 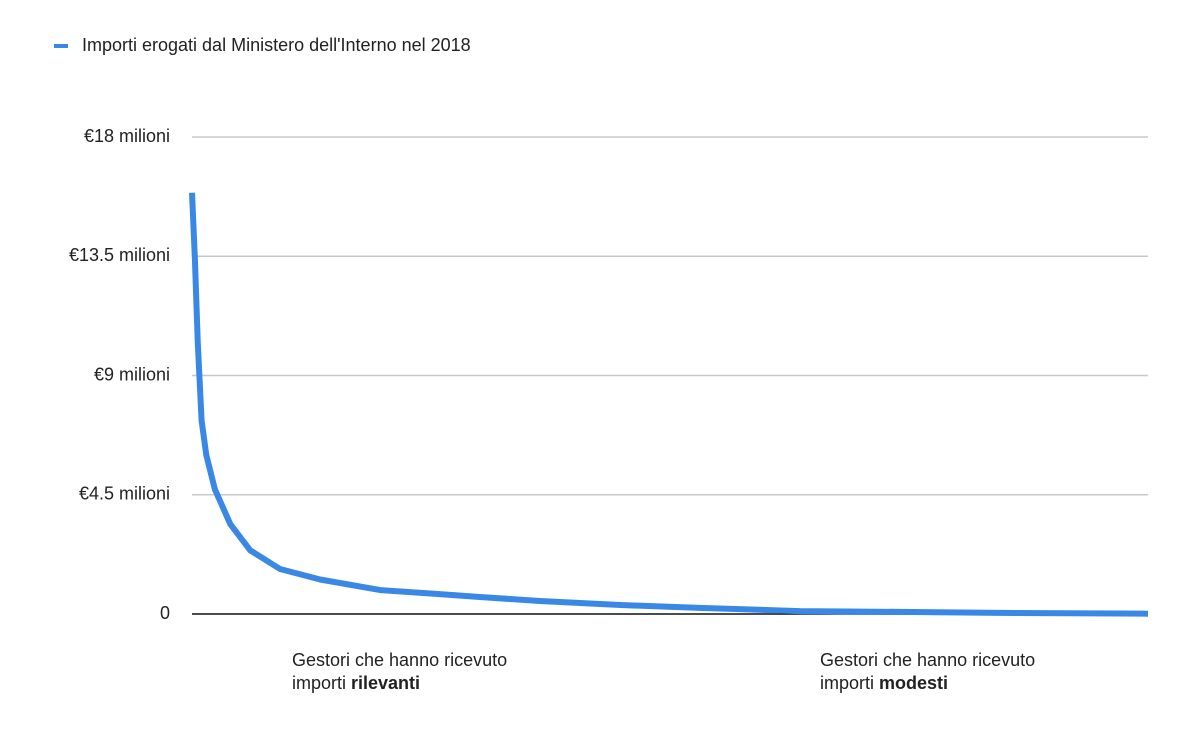 I want to click on annotation-emphasis: rilevanti, so click(x=385, y=683).